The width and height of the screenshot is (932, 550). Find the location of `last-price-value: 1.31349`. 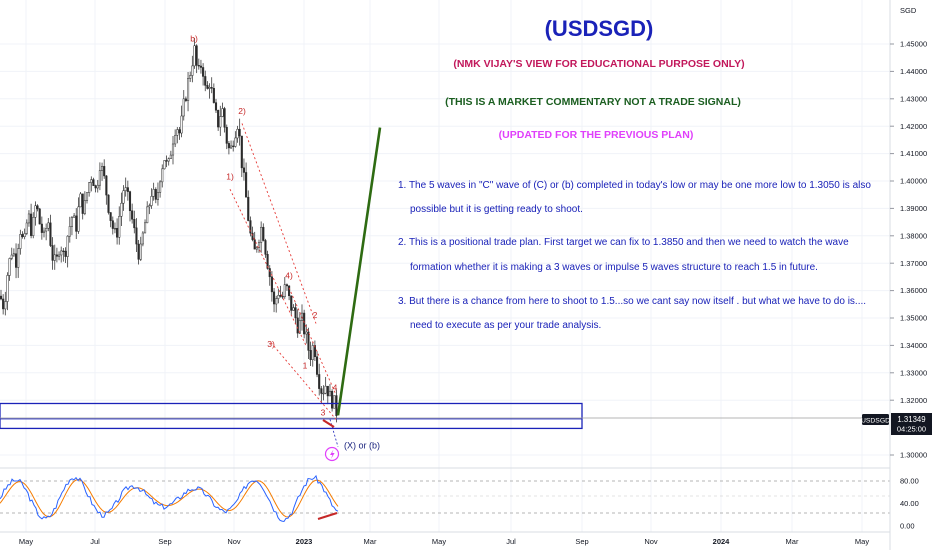

last-price-value: 1.31349 is located at coordinates (911, 419).